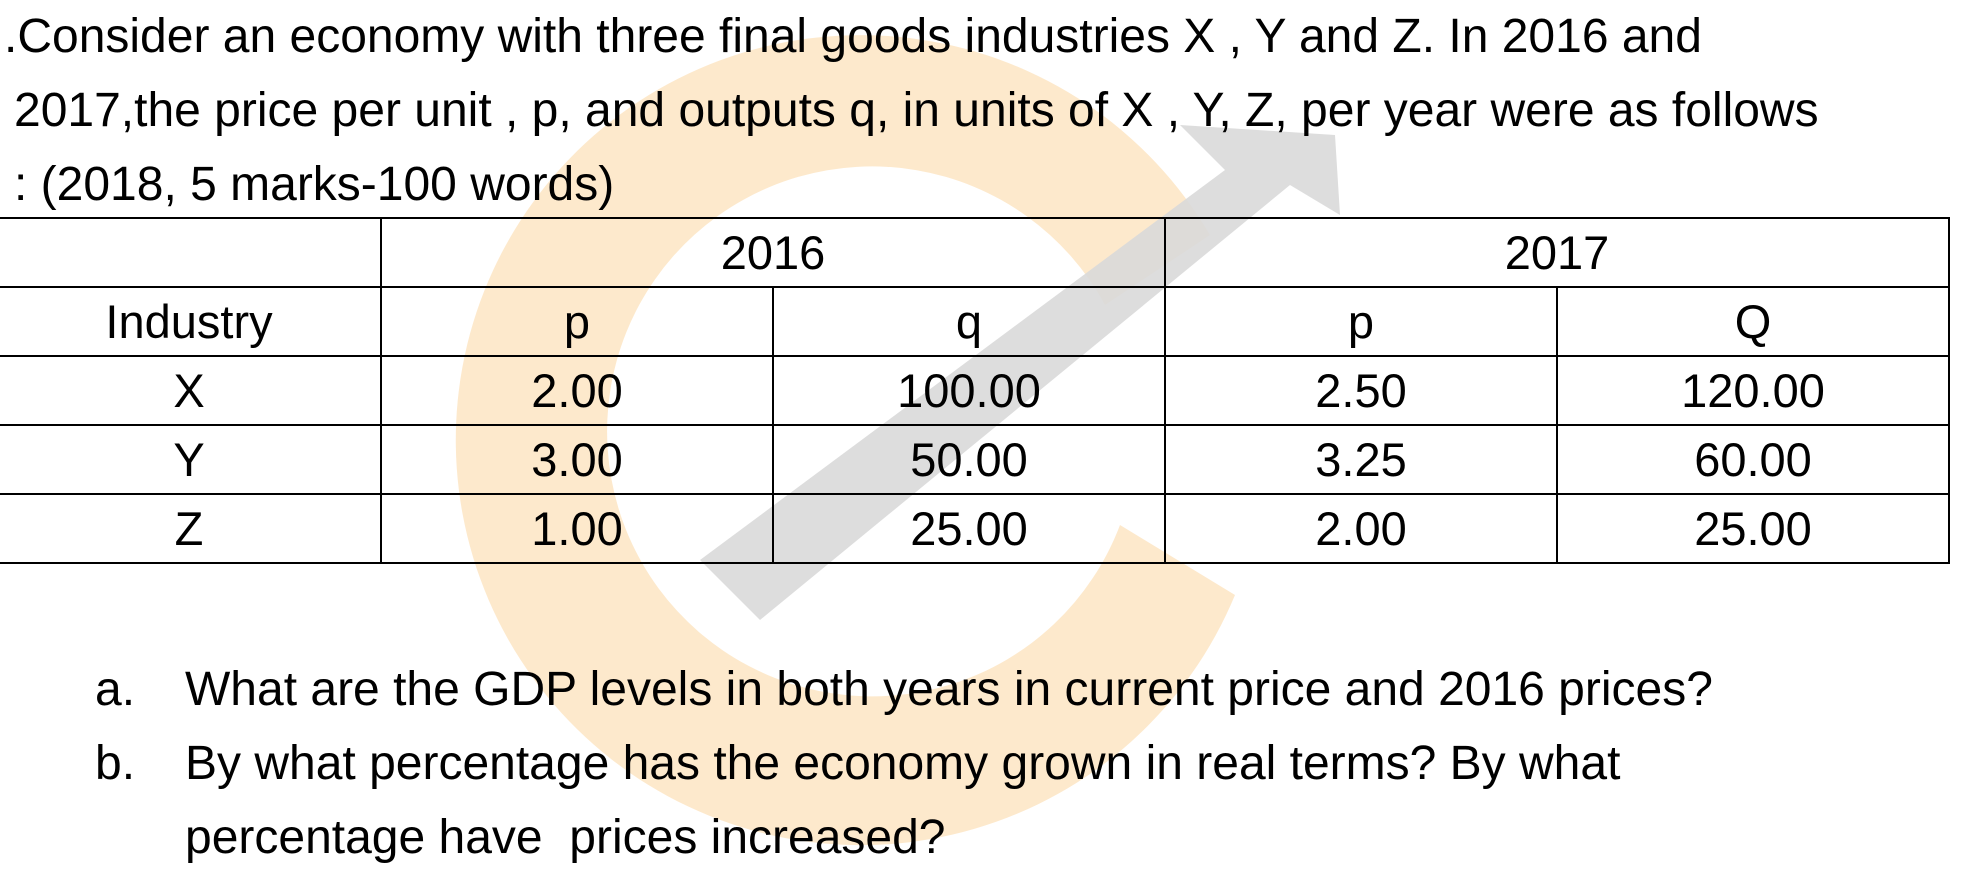  Describe the element at coordinates (1753, 459) in the screenshot. I see `table-cell: 60.00` at that location.